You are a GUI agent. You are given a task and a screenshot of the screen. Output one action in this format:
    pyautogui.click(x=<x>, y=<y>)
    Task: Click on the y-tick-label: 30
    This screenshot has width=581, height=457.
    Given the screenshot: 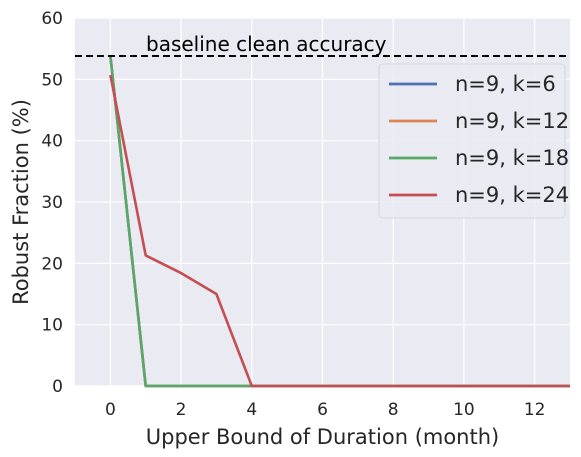 What is the action you would take?
    pyautogui.click(x=52, y=203)
    